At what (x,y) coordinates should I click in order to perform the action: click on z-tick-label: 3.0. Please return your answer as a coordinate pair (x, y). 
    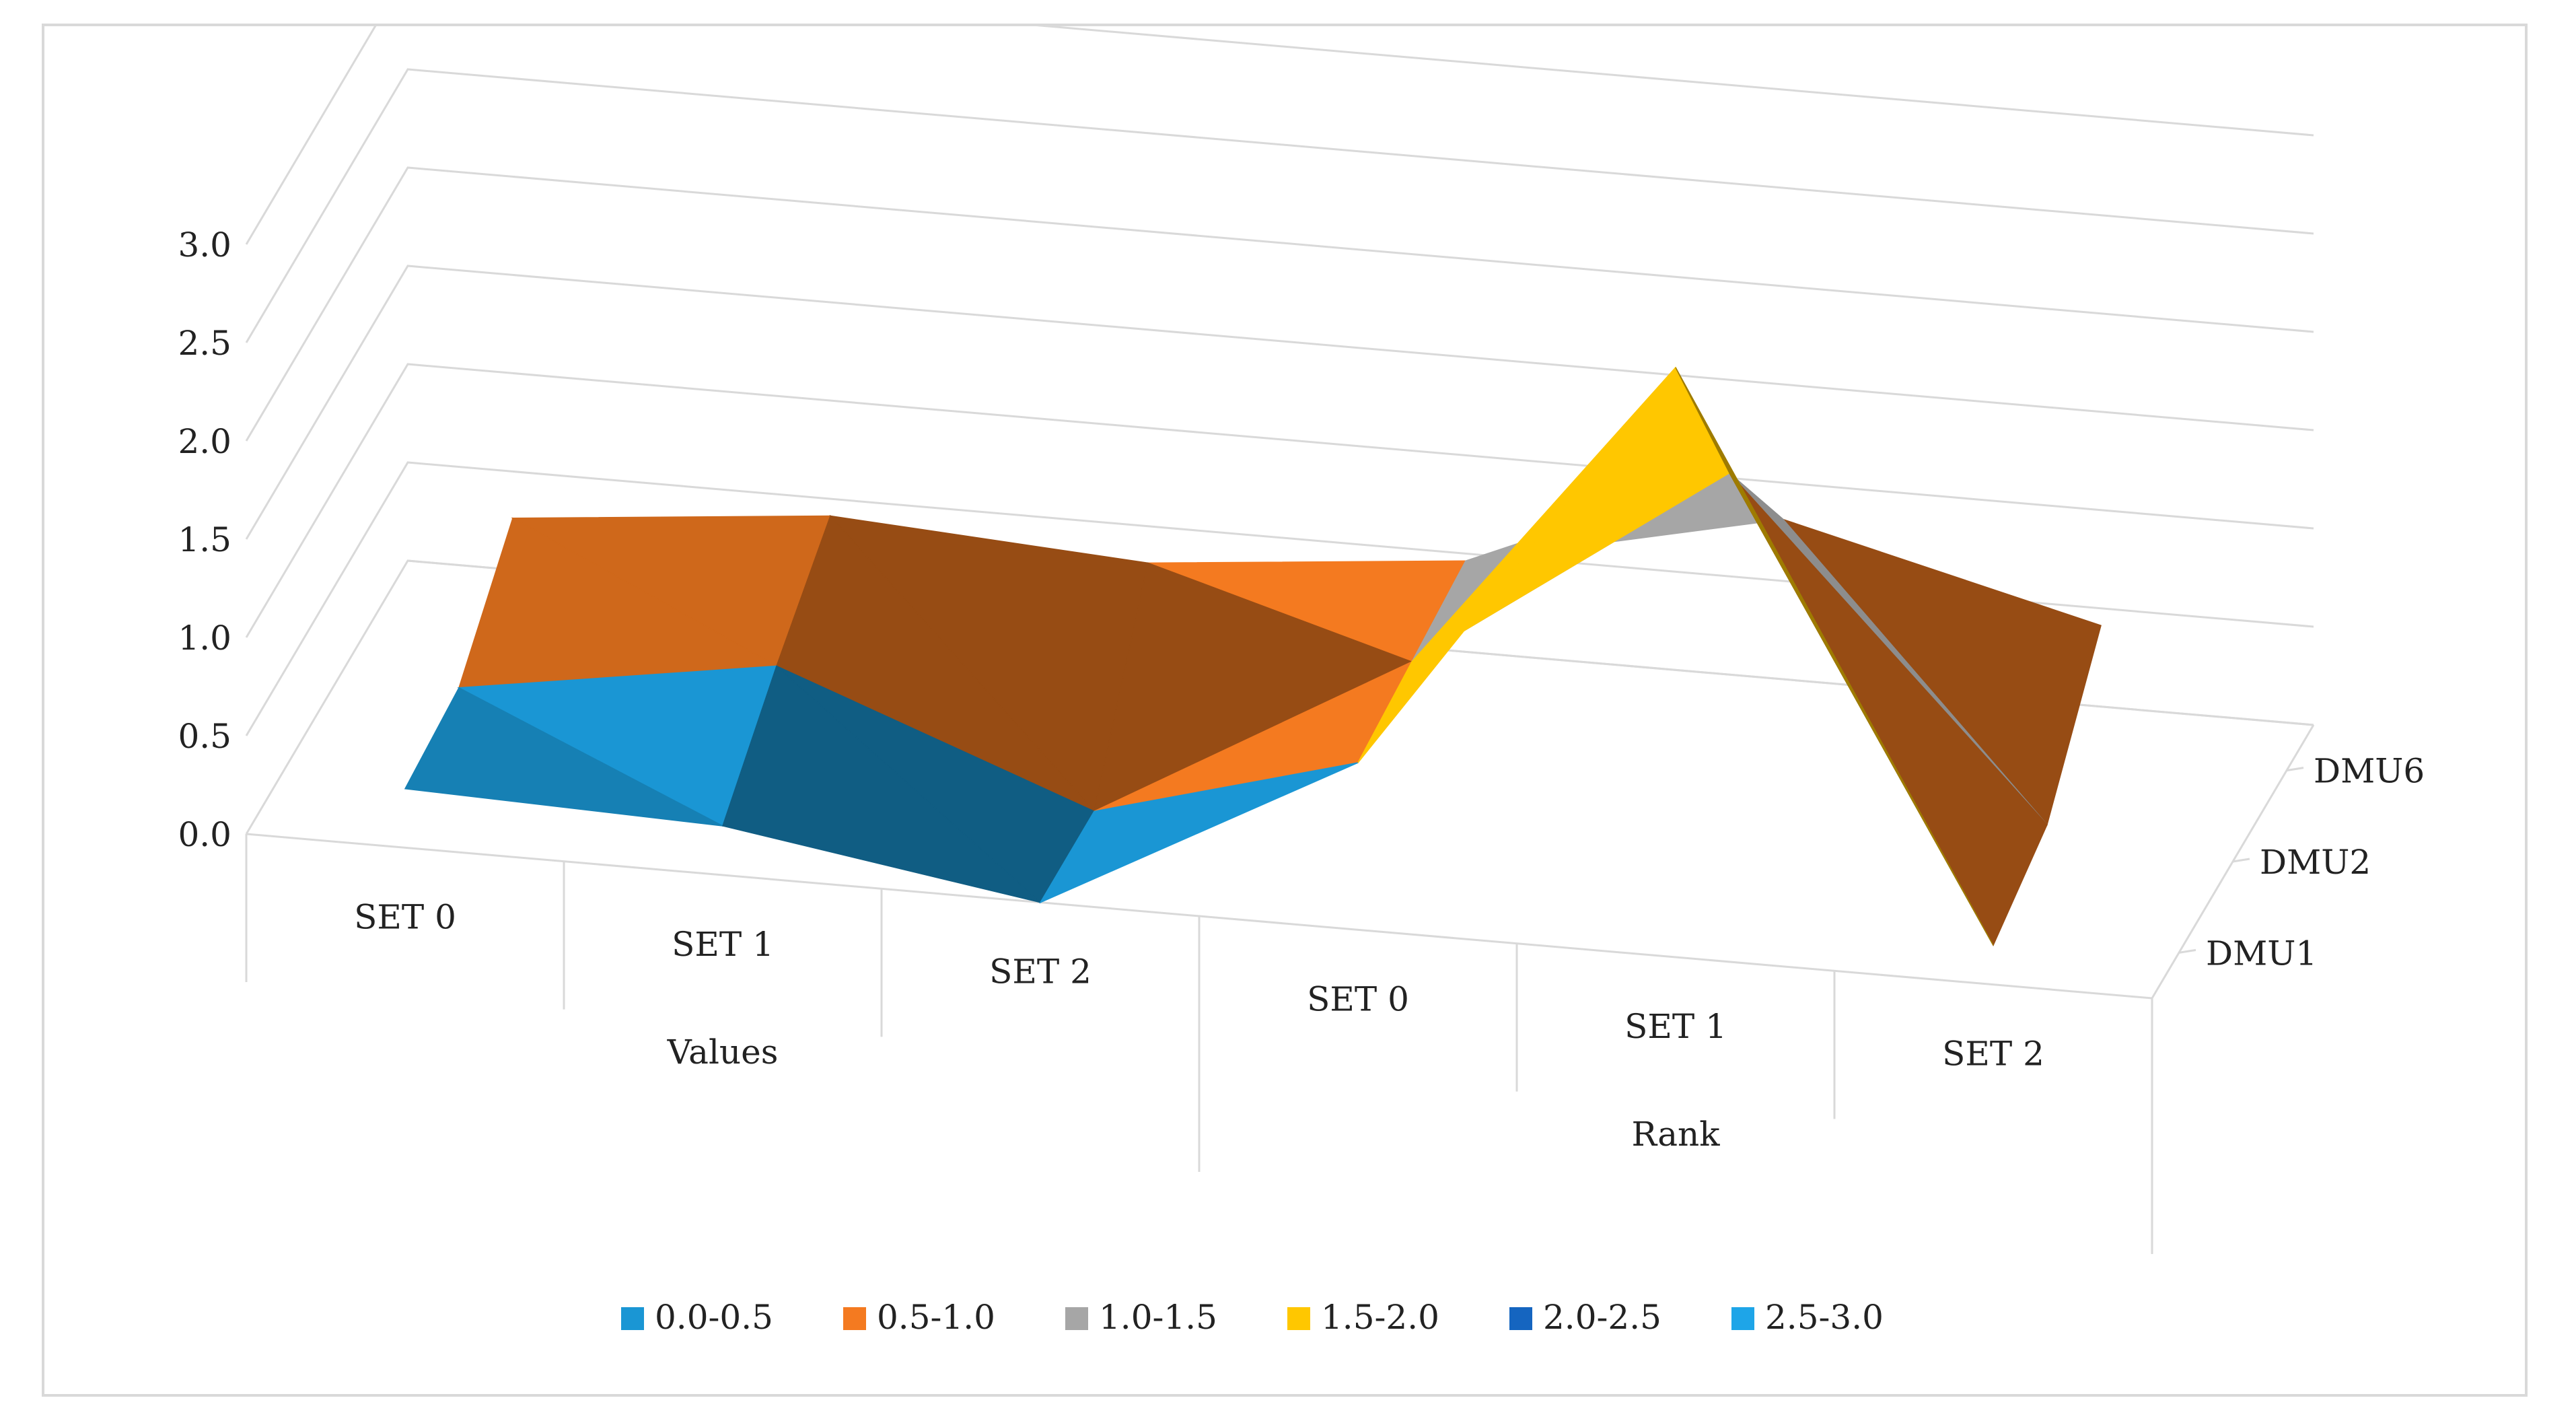
    Looking at the image, I should click on (204, 245).